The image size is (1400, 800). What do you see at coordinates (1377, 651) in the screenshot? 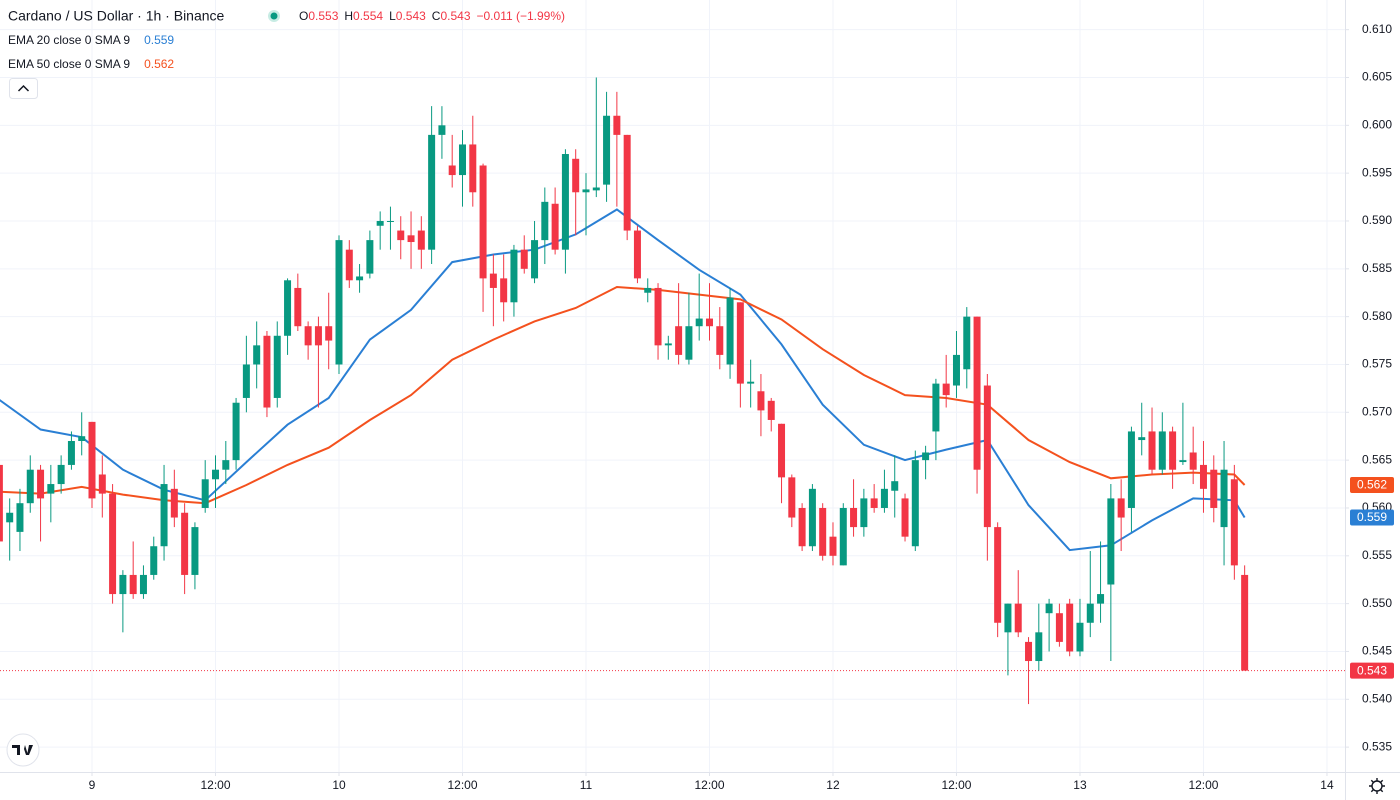
I see `y-tick-label: 0.545` at bounding box center [1377, 651].